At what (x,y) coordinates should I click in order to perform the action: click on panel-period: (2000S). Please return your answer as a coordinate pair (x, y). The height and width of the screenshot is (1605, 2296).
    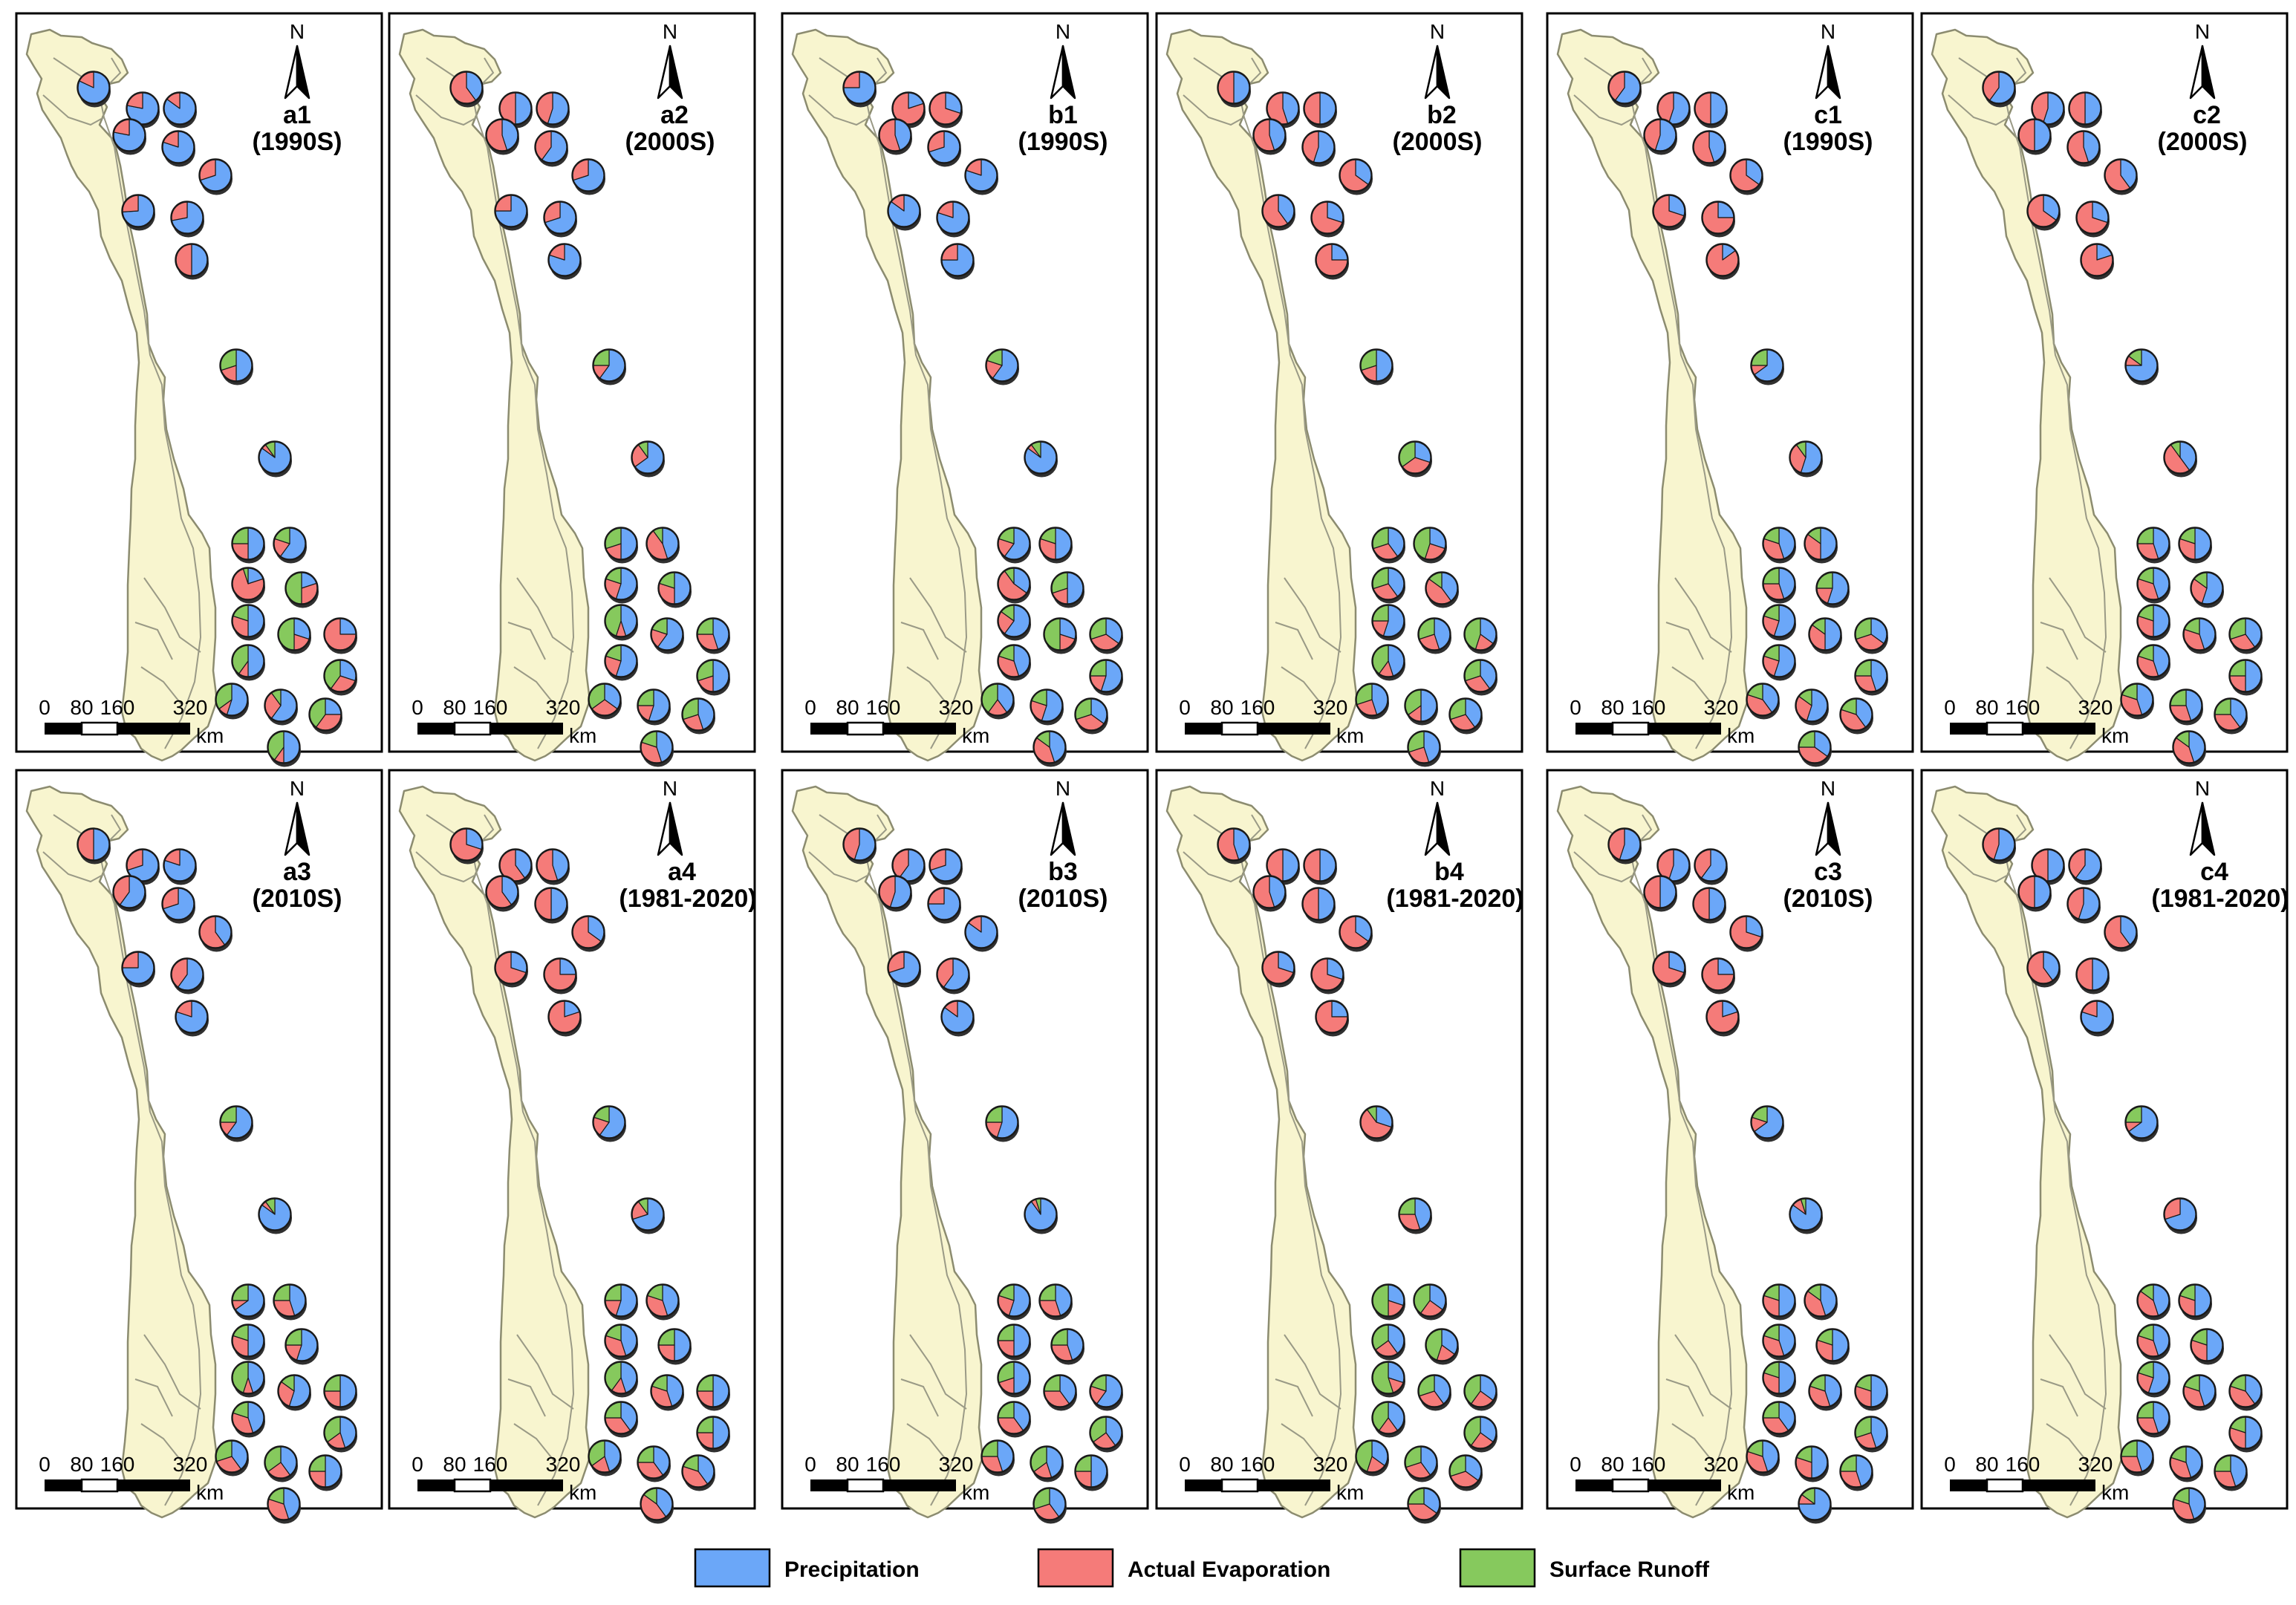
    Looking at the image, I should click on (1438, 142).